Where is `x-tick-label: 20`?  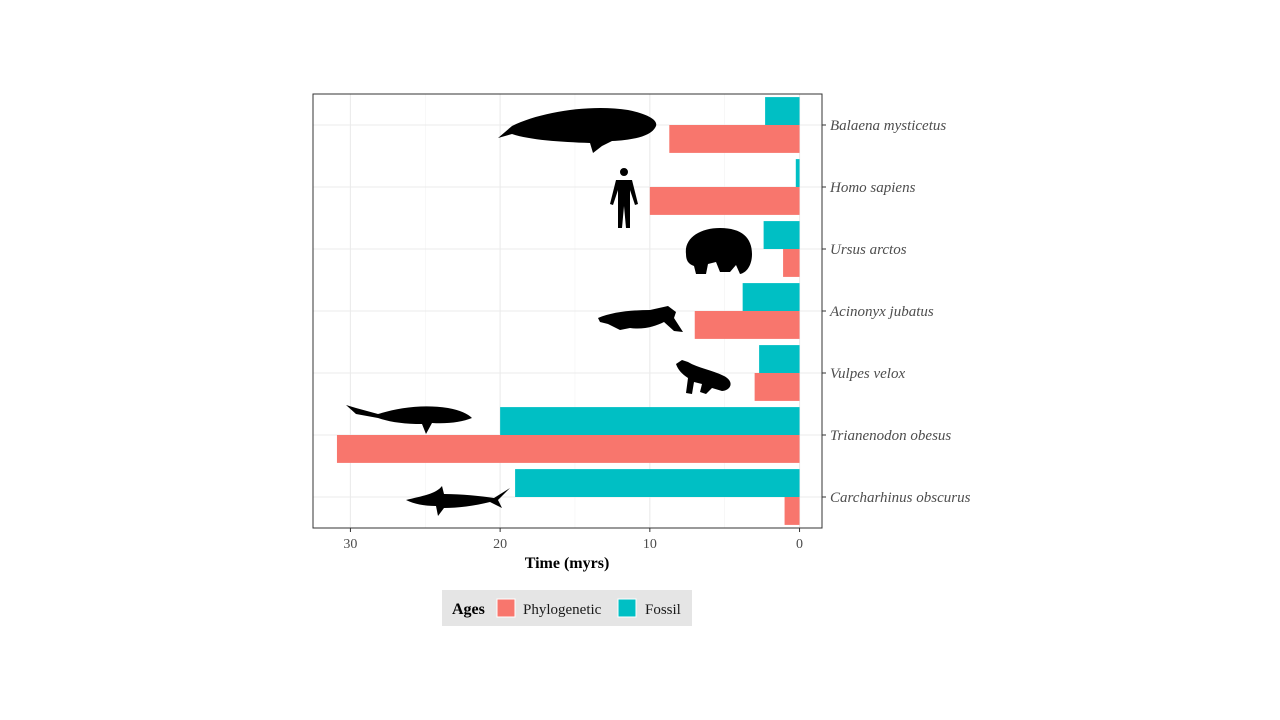
x-tick-label: 20 is located at coordinates (500, 544).